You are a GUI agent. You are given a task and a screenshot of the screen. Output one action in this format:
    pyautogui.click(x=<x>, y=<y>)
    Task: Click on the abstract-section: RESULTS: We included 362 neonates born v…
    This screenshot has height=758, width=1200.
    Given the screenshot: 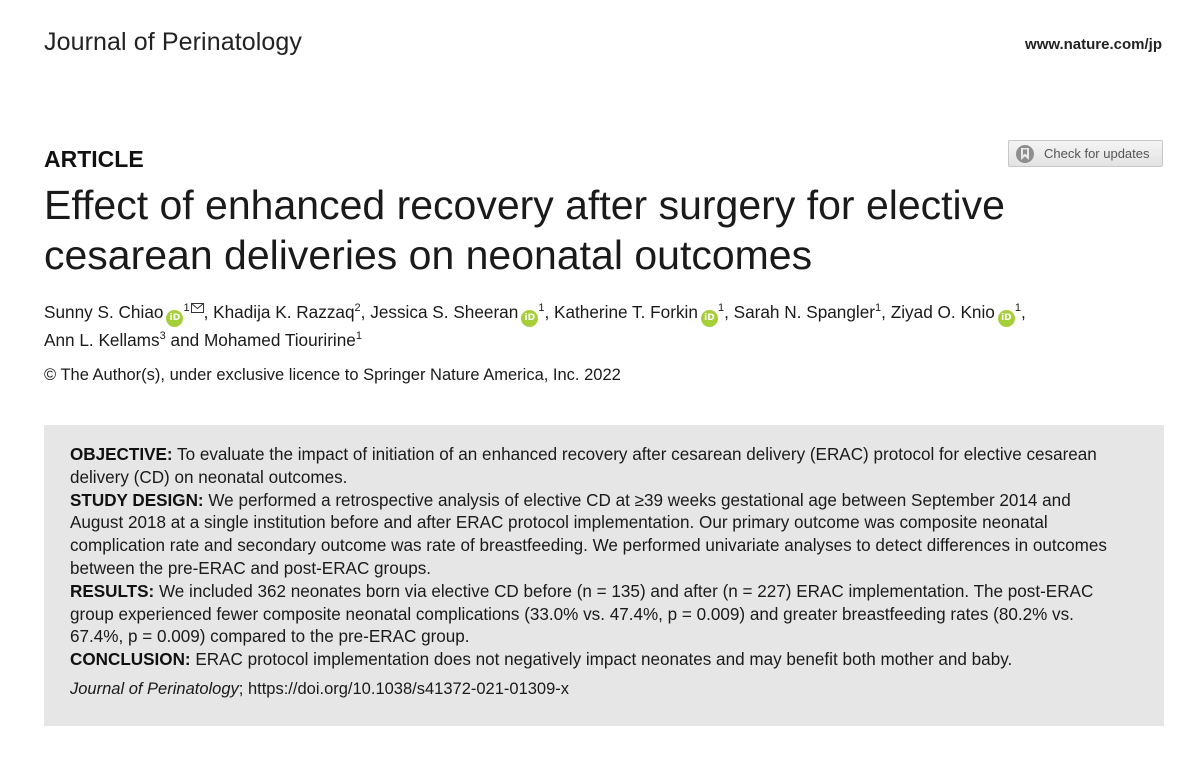 What is the action you would take?
    pyautogui.click(x=590, y=615)
    